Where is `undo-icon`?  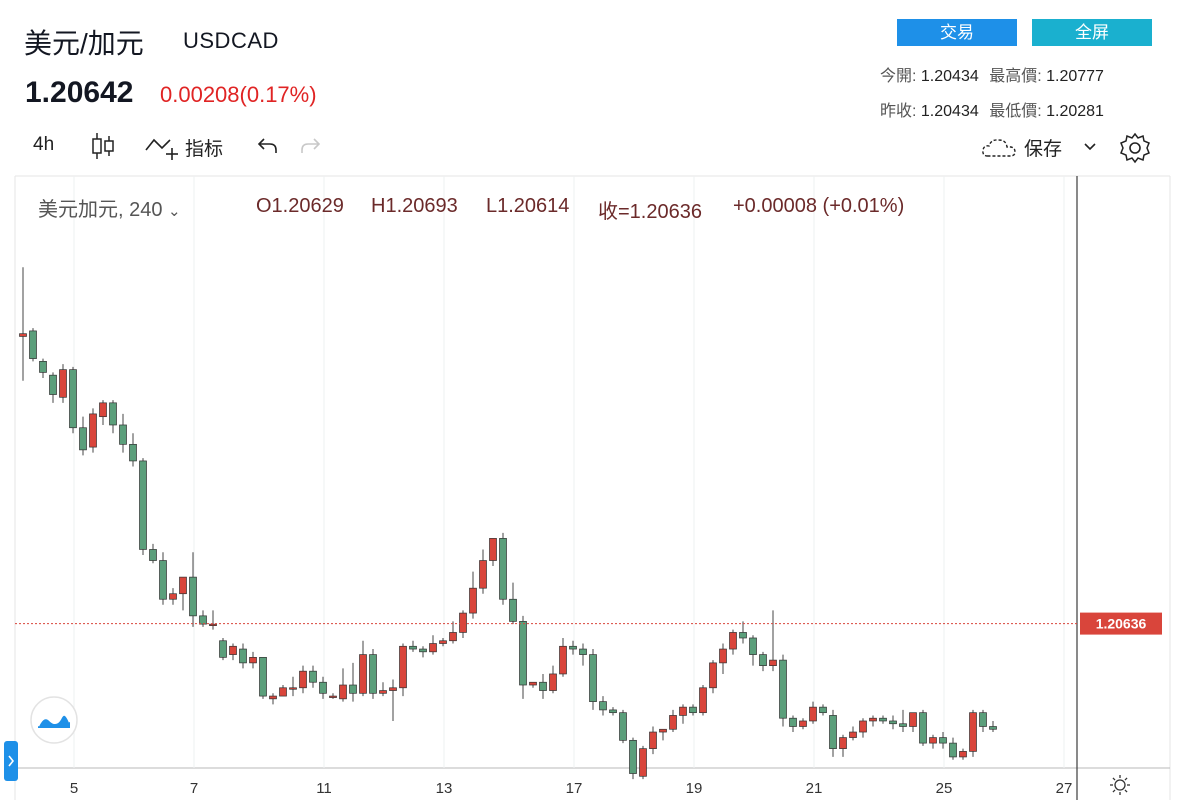
undo-icon is located at coordinates (268, 146).